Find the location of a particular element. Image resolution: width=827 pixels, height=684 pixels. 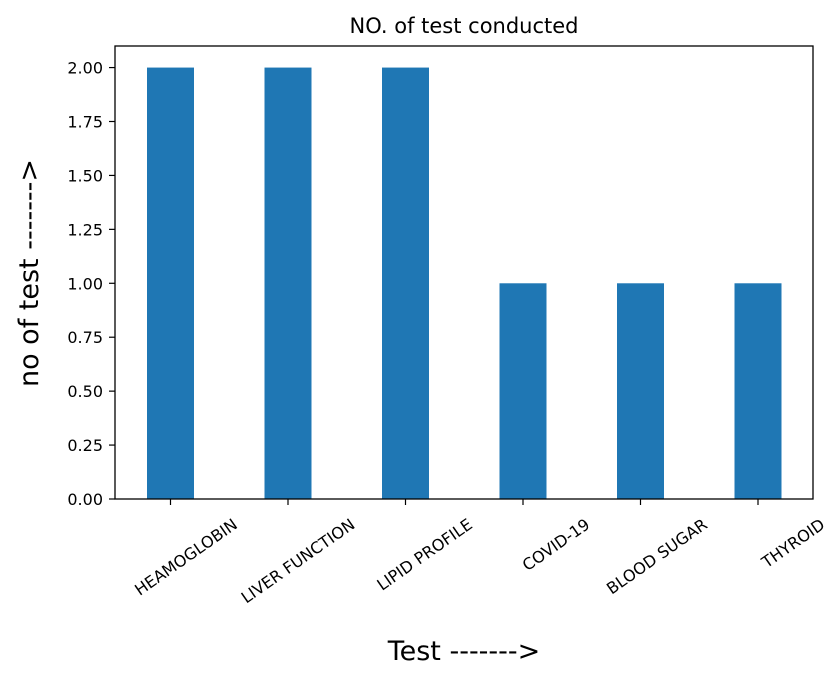

bar-blood-sugar is located at coordinates (640, 391).